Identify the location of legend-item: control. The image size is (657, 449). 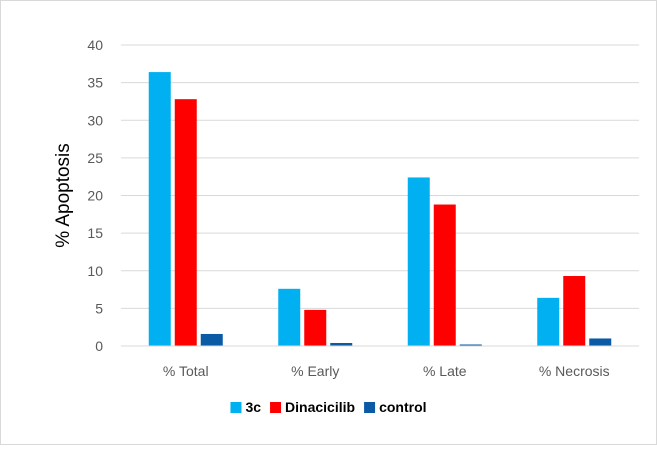
(395, 407).